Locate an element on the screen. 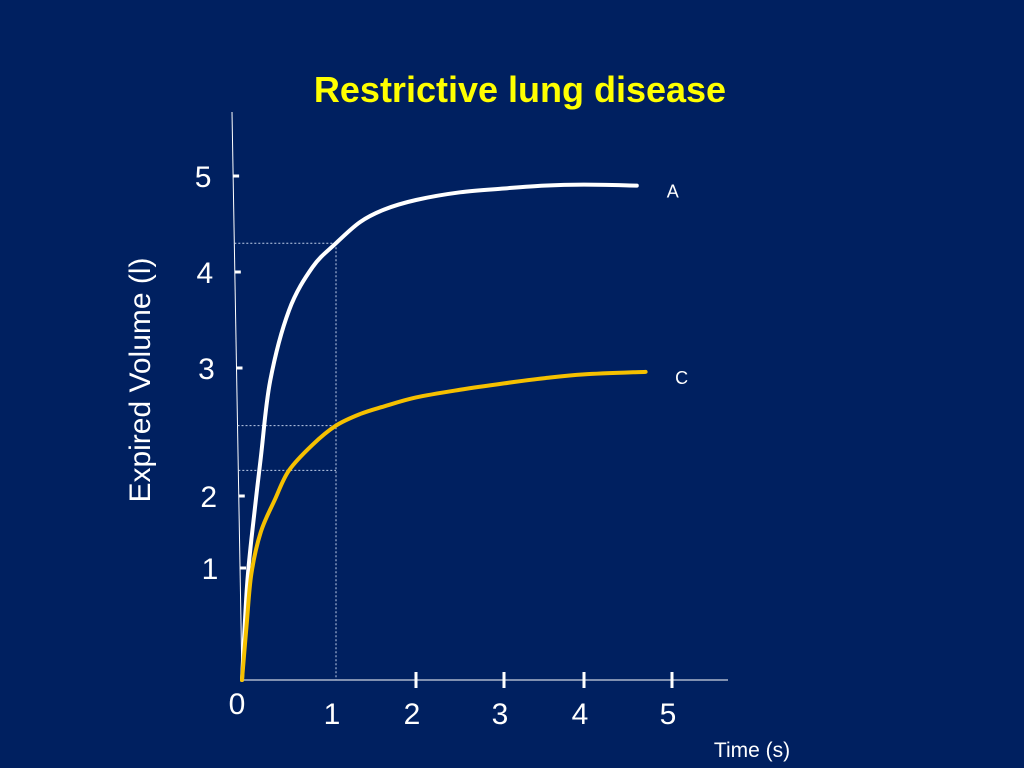 This screenshot has height=768, width=1024. y-tick-label: 5 is located at coordinates (203, 177).